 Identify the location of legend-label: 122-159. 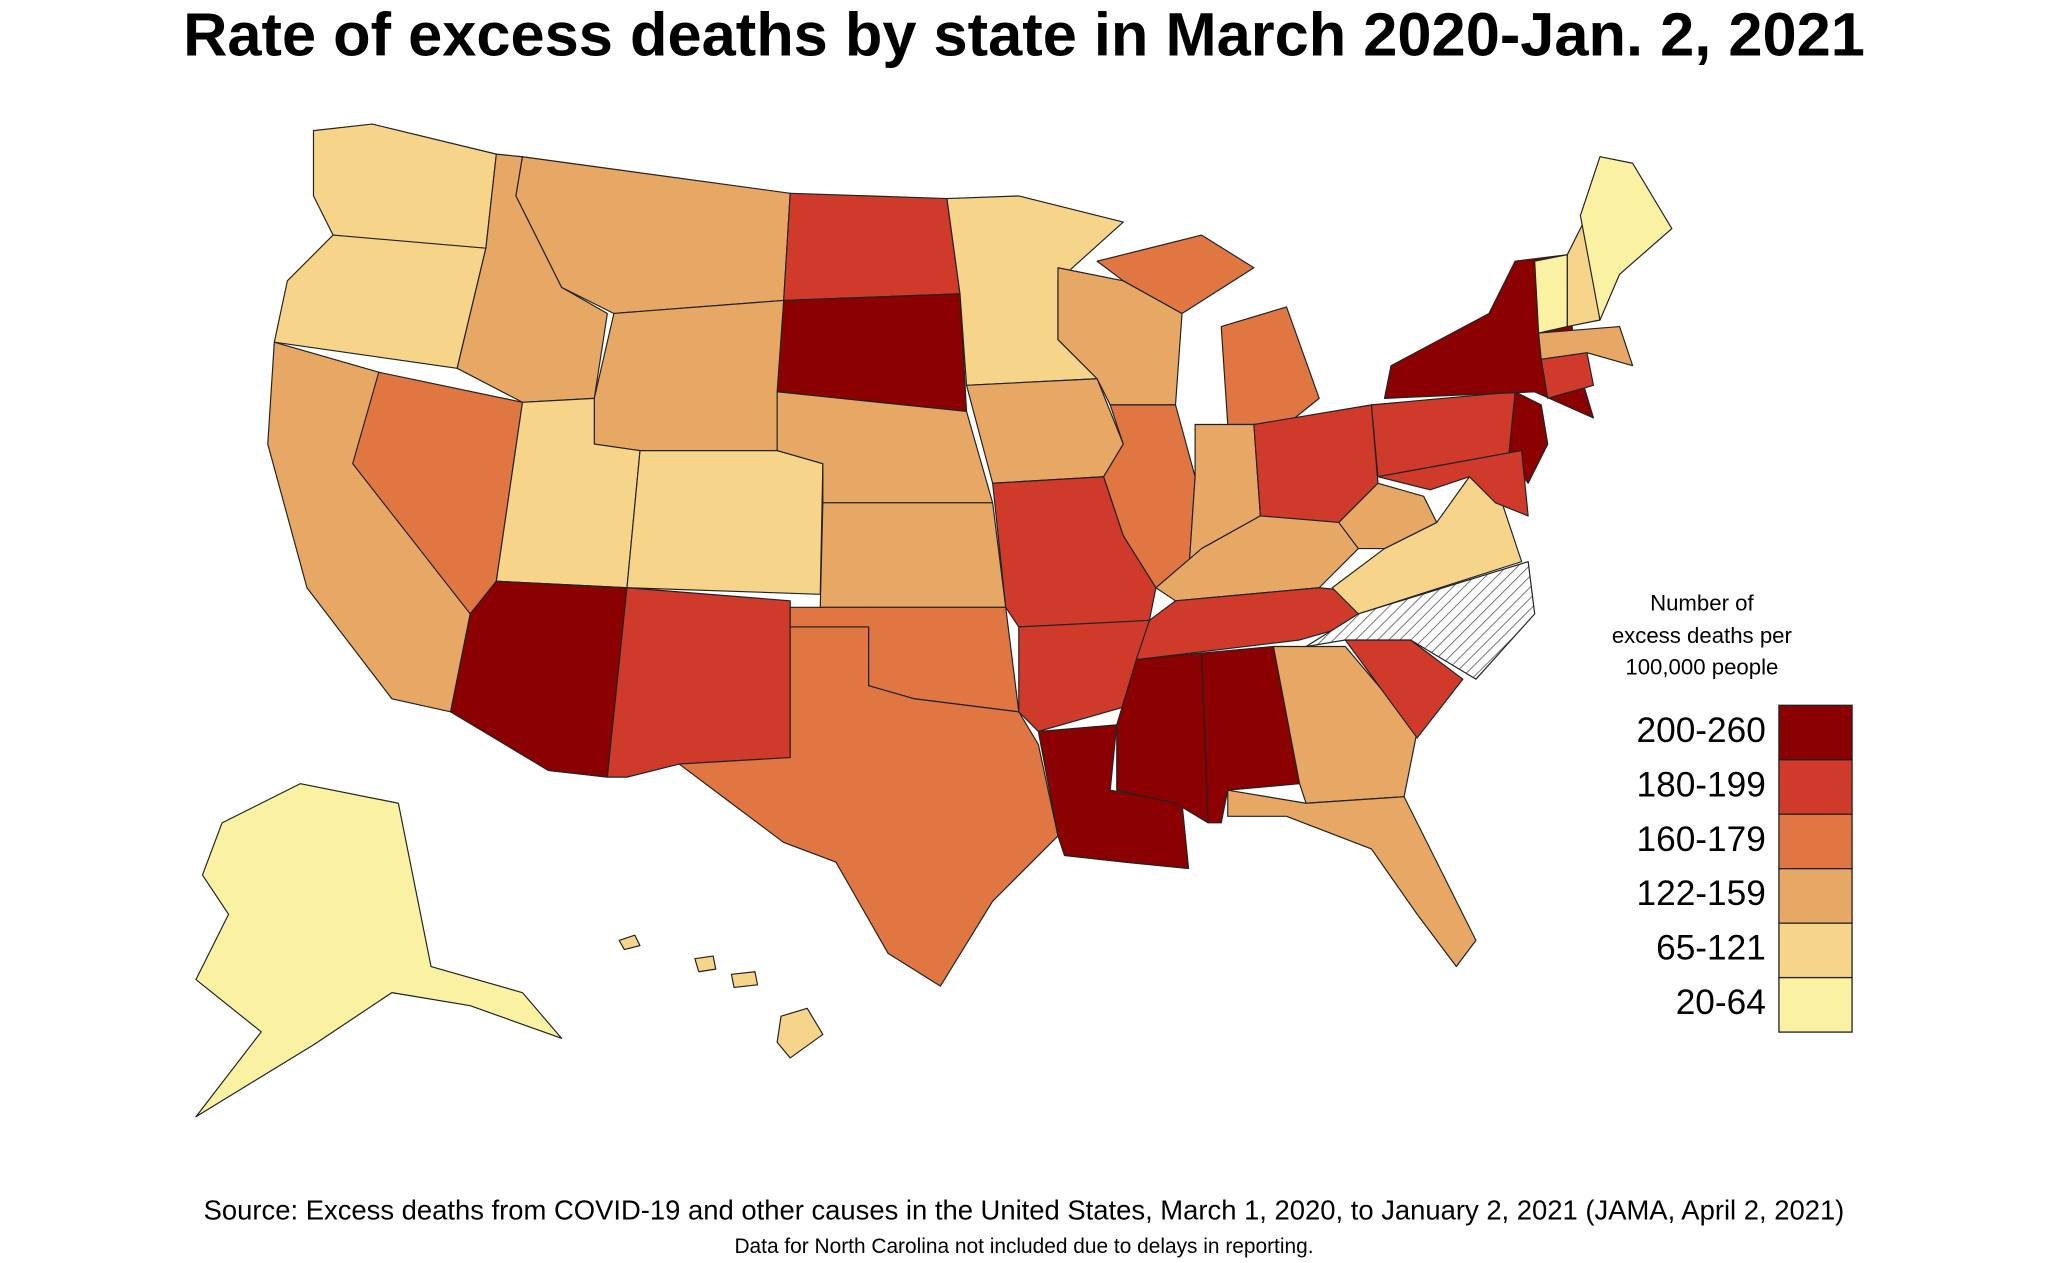
(1700, 893).